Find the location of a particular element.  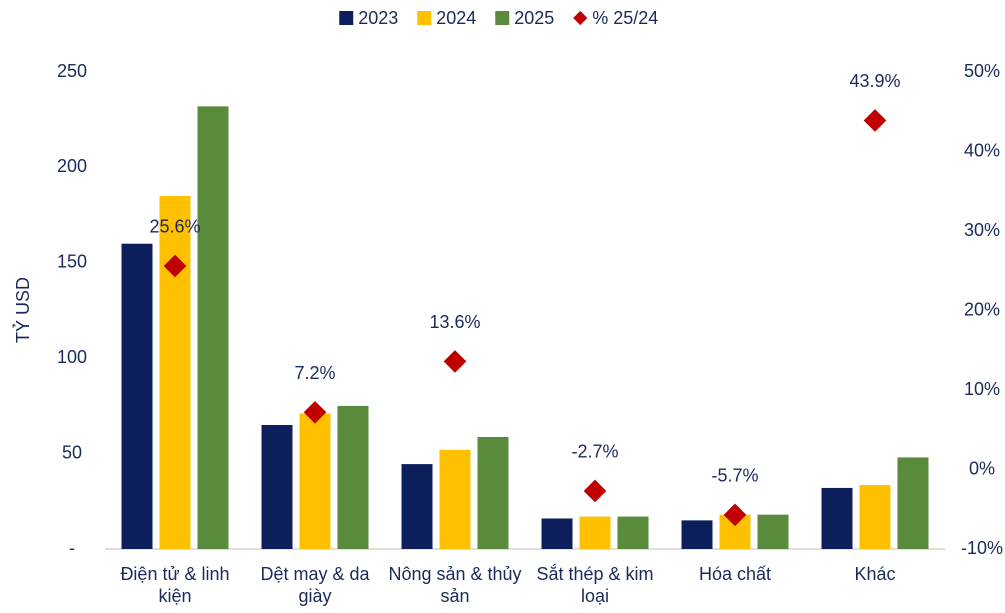

y2-tick-label: 0% is located at coordinates (982, 468).